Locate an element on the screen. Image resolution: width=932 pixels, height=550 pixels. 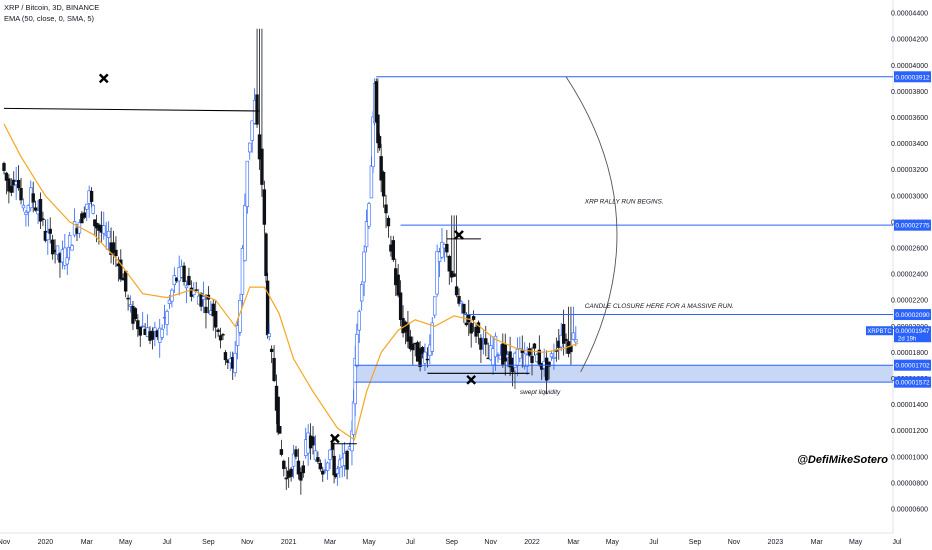
y-tick-label: 0.00003200 is located at coordinates (909, 170).